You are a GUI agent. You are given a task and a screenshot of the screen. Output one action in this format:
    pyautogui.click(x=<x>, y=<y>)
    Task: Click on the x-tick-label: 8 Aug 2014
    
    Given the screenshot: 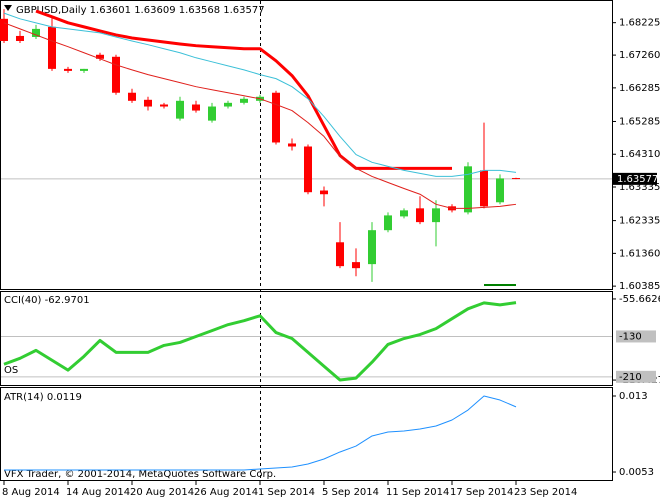 What is the action you would take?
    pyautogui.click(x=31, y=492)
    